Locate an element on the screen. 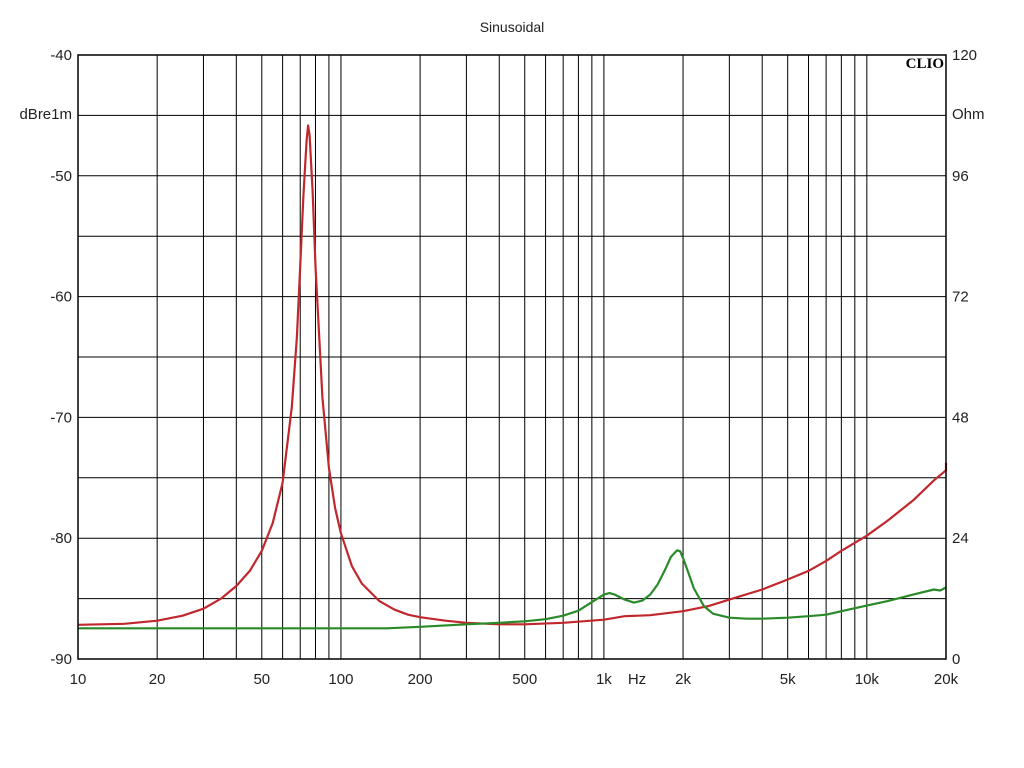 The image size is (1024, 768). y-right-tick-label: 96 is located at coordinates (960, 176).